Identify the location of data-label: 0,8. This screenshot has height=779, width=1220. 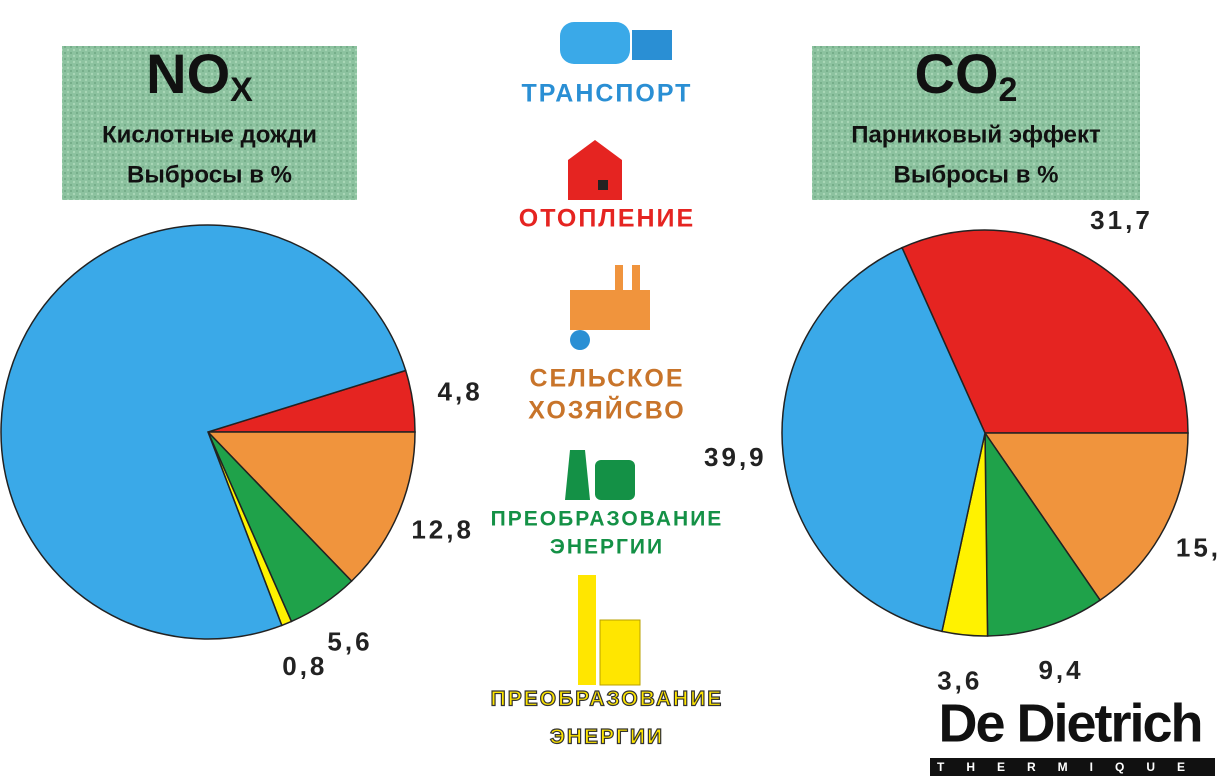
(304, 666).